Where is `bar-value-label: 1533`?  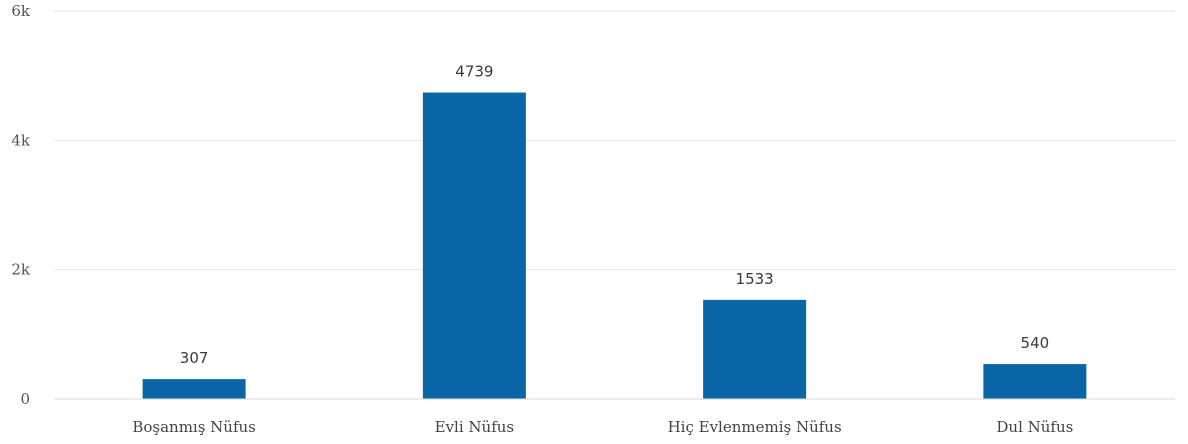 bar-value-label: 1533 is located at coordinates (755, 279).